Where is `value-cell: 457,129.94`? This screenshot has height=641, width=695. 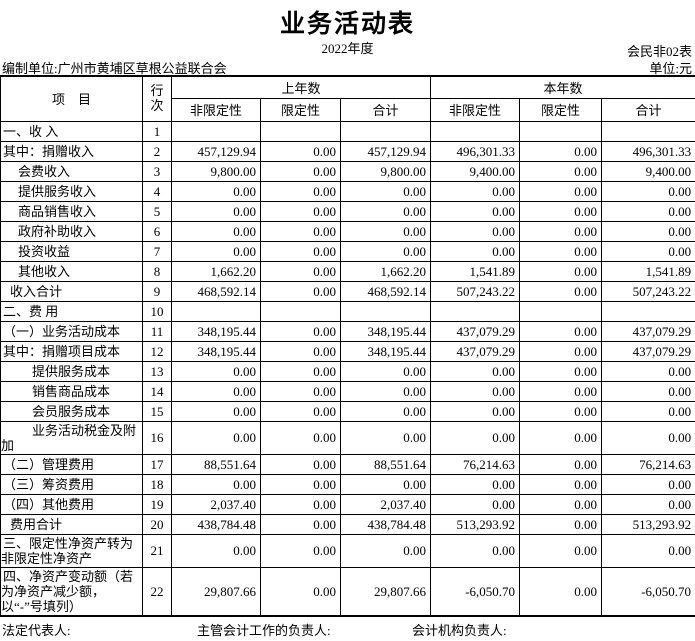
value-cell: 457,129.94 is located at coordinates (385, 151).